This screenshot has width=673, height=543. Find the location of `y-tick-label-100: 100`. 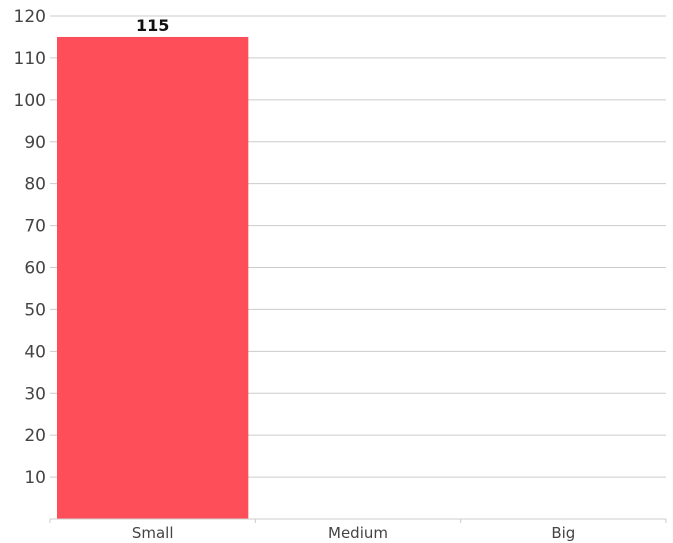

y-tick-label-100: 100 is located at coordinates (30, 101).